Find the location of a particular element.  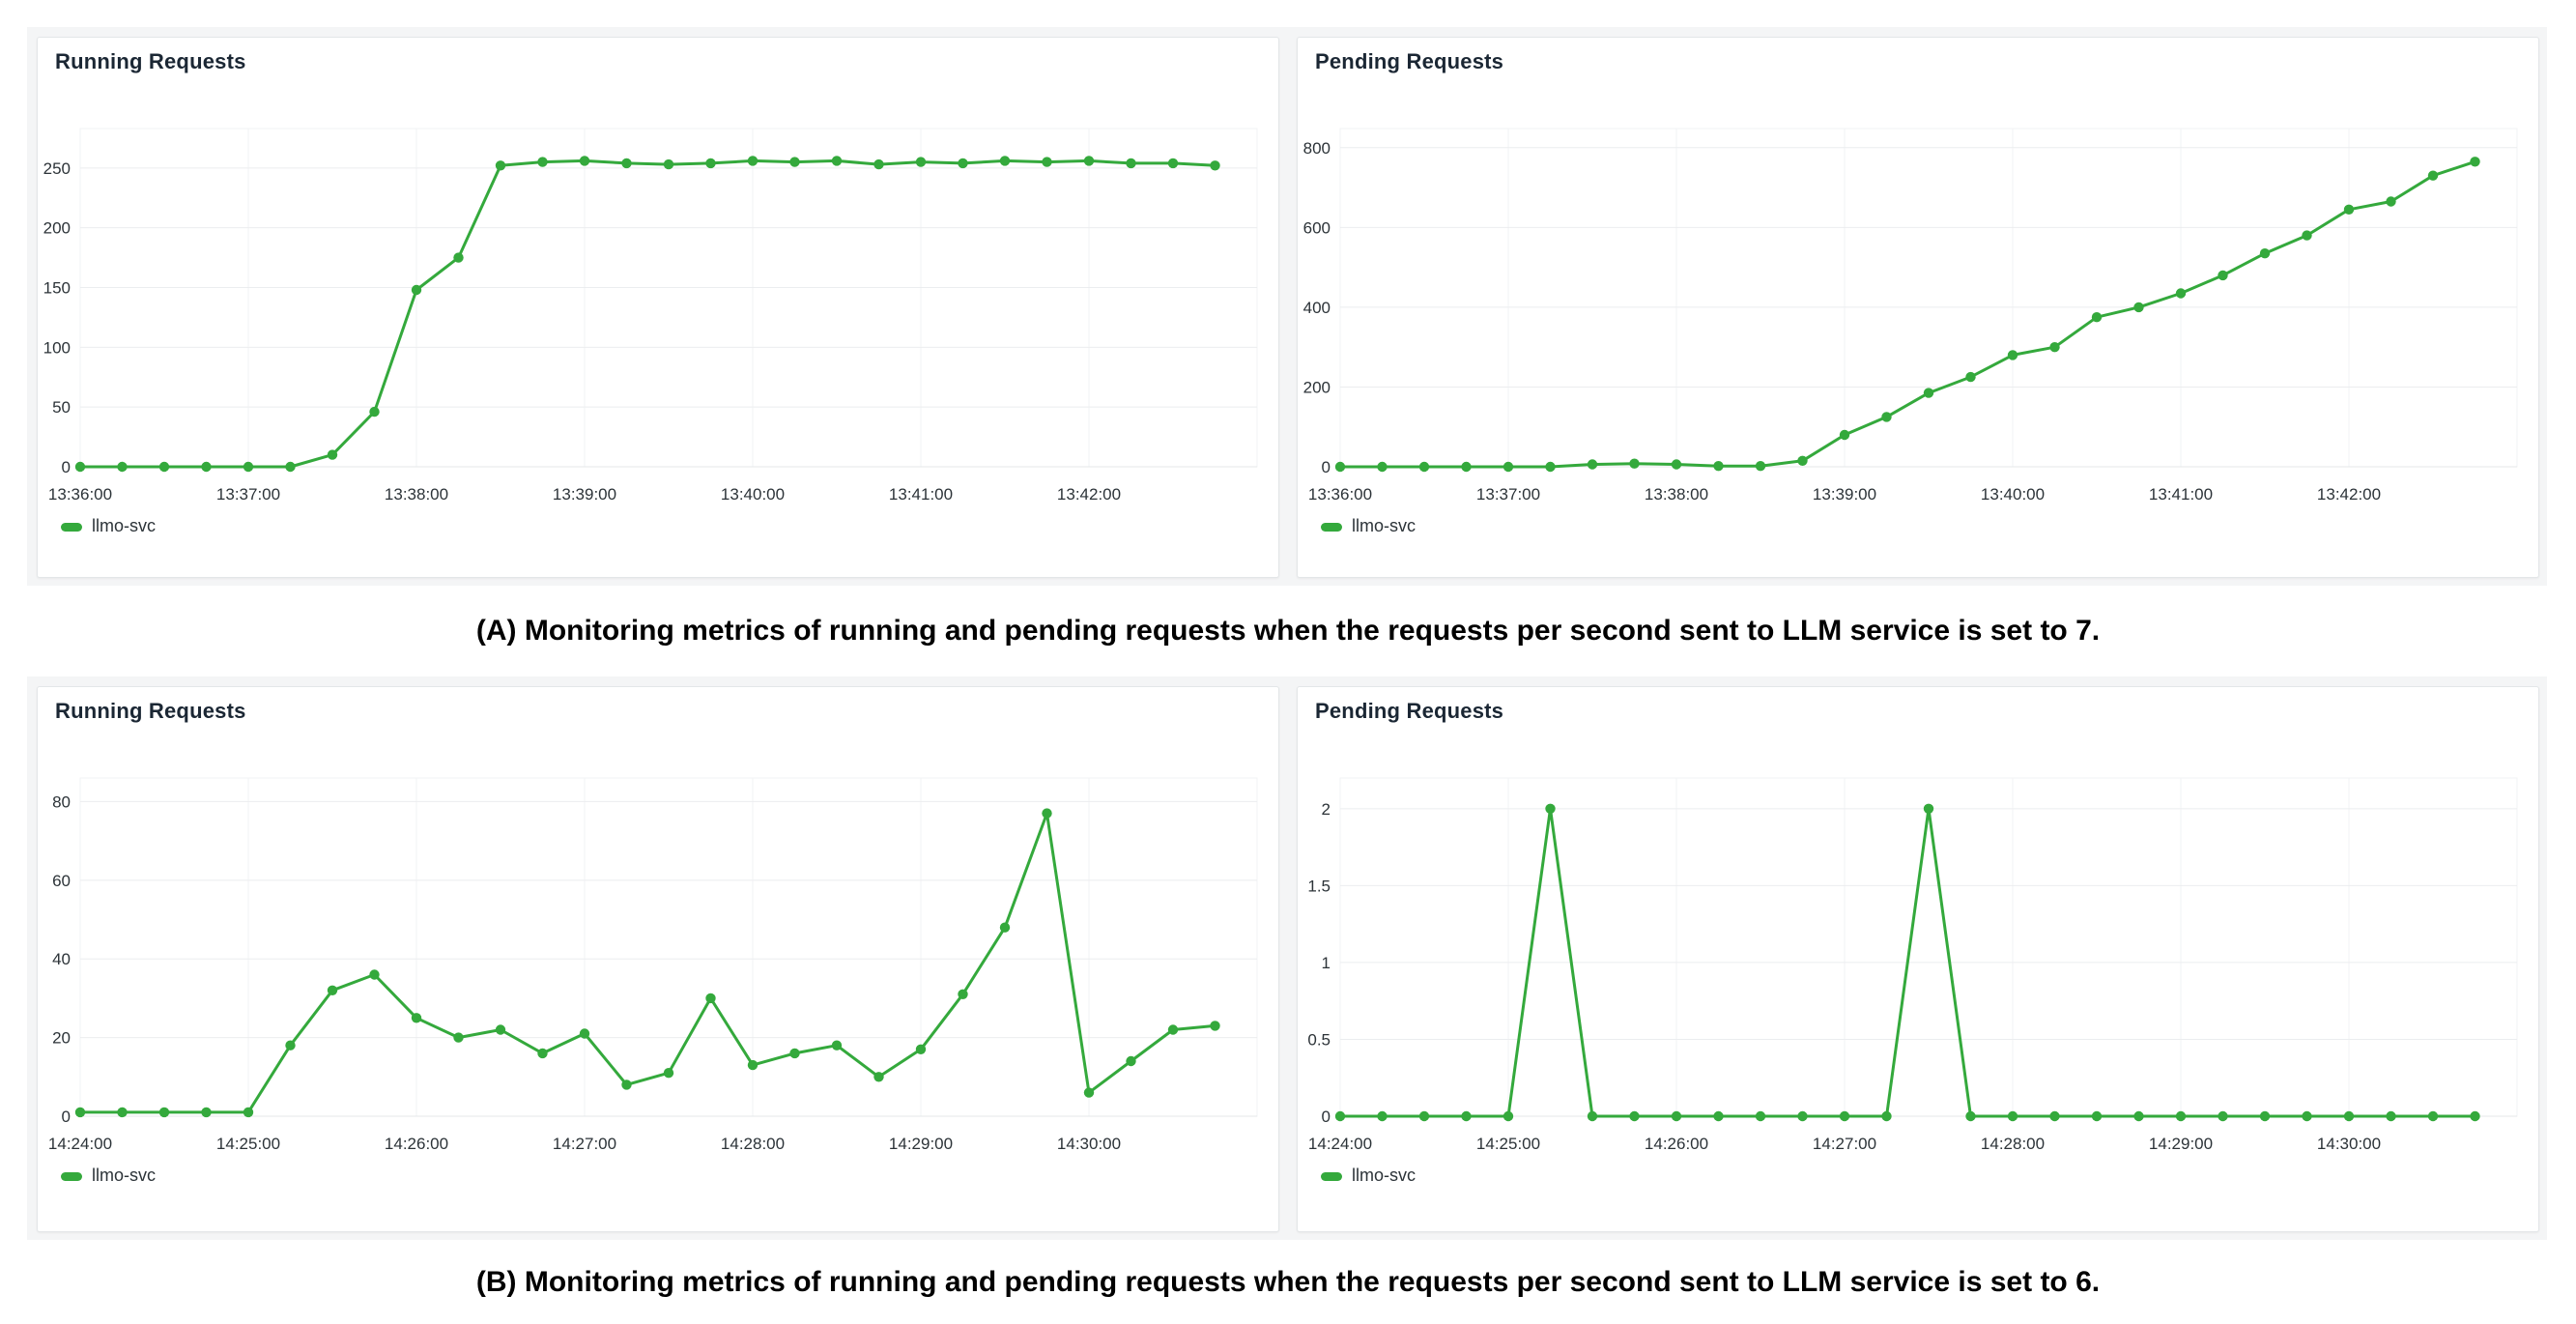

y-axis-tick-label: 60 is located at coordinates (62, 881).